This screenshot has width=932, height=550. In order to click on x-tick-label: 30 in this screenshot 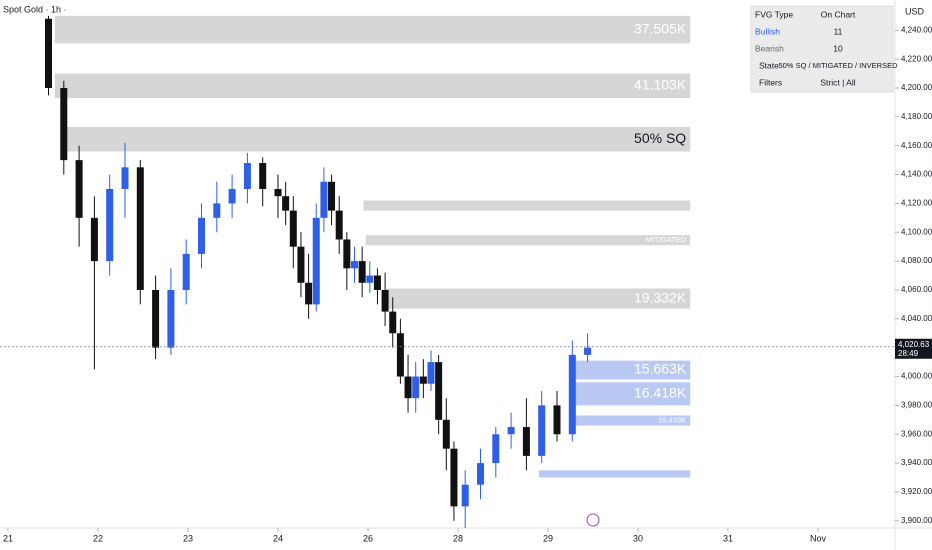, I will do `click(638, 538)`.